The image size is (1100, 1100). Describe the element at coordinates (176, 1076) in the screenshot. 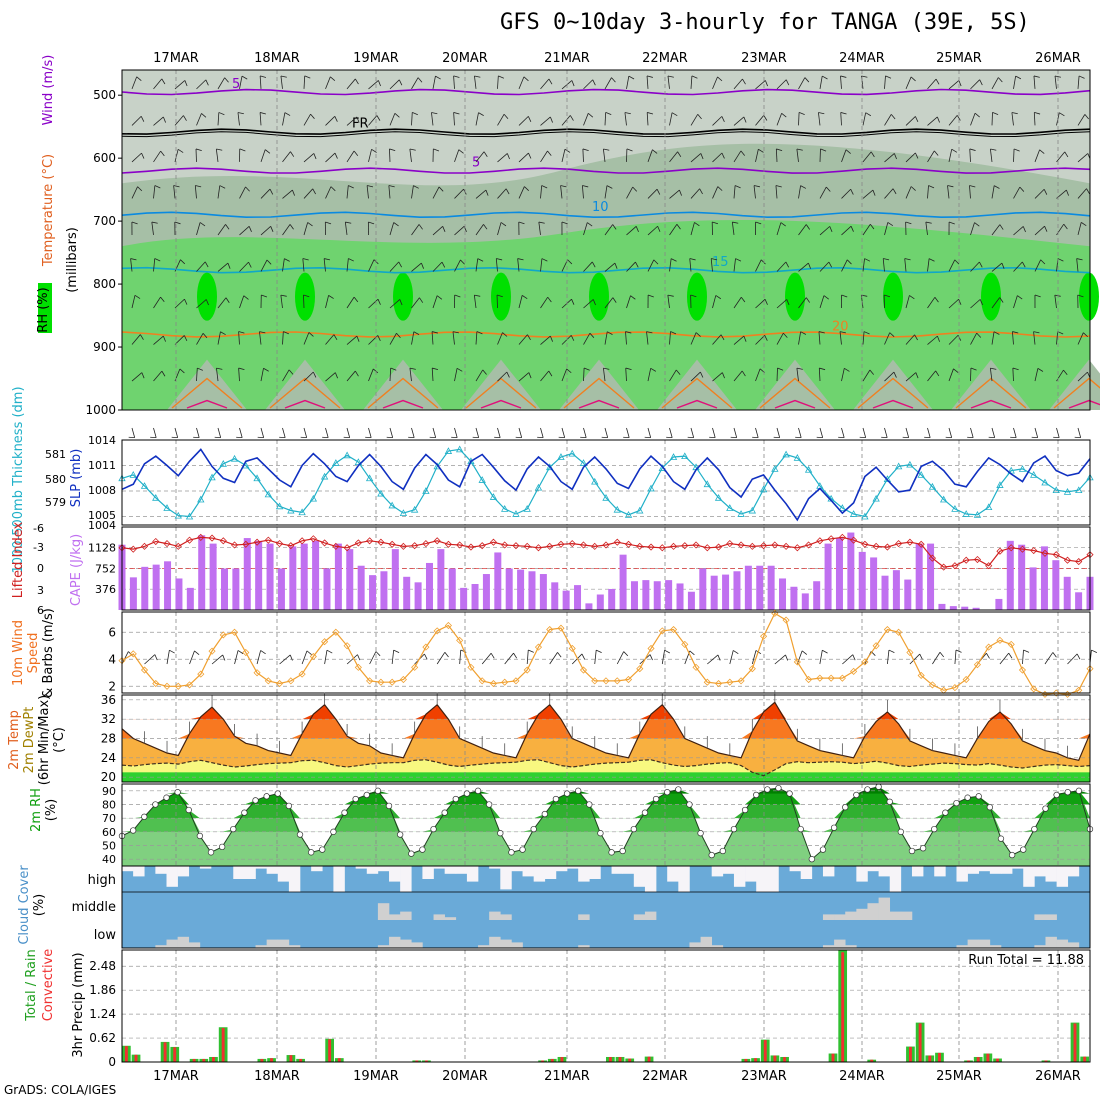

I see `x-tick-label-bottom: 17MAR` at that location.